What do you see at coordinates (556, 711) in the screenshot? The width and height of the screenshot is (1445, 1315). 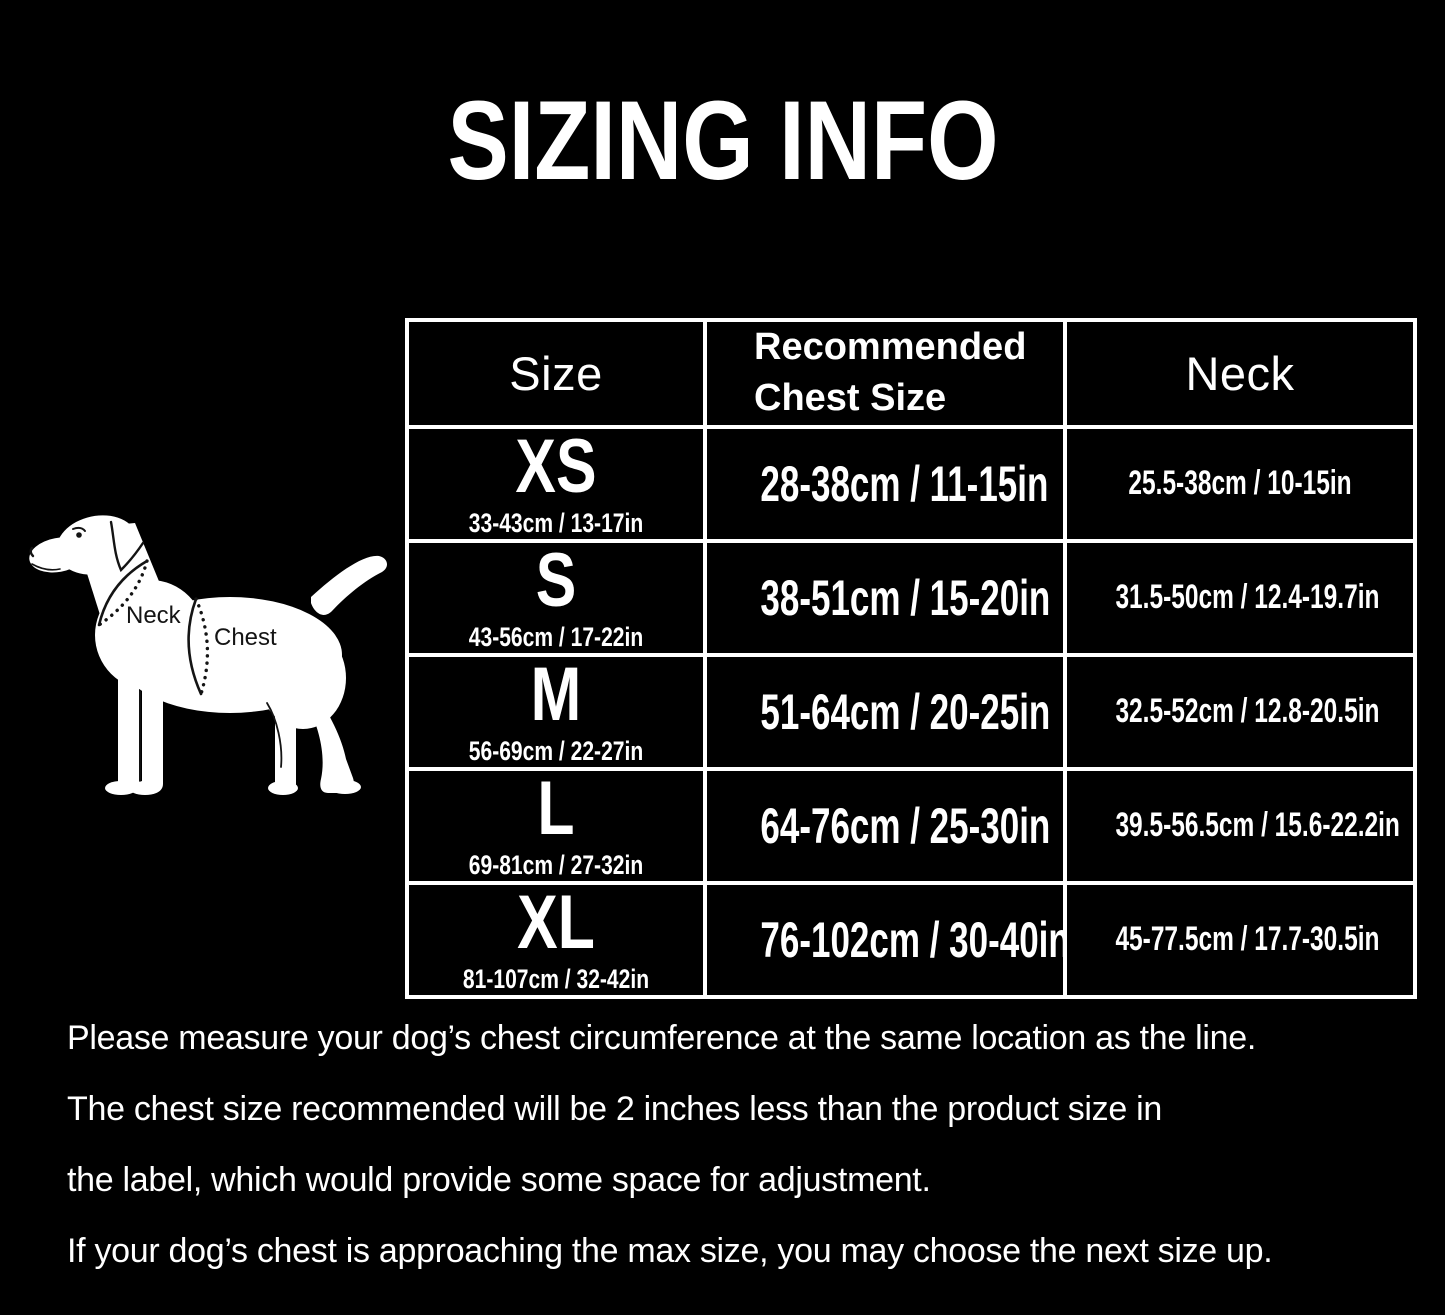 I see `size-cell-m: M 56-69cm / 22-27in` at bounding box center [556, 711].